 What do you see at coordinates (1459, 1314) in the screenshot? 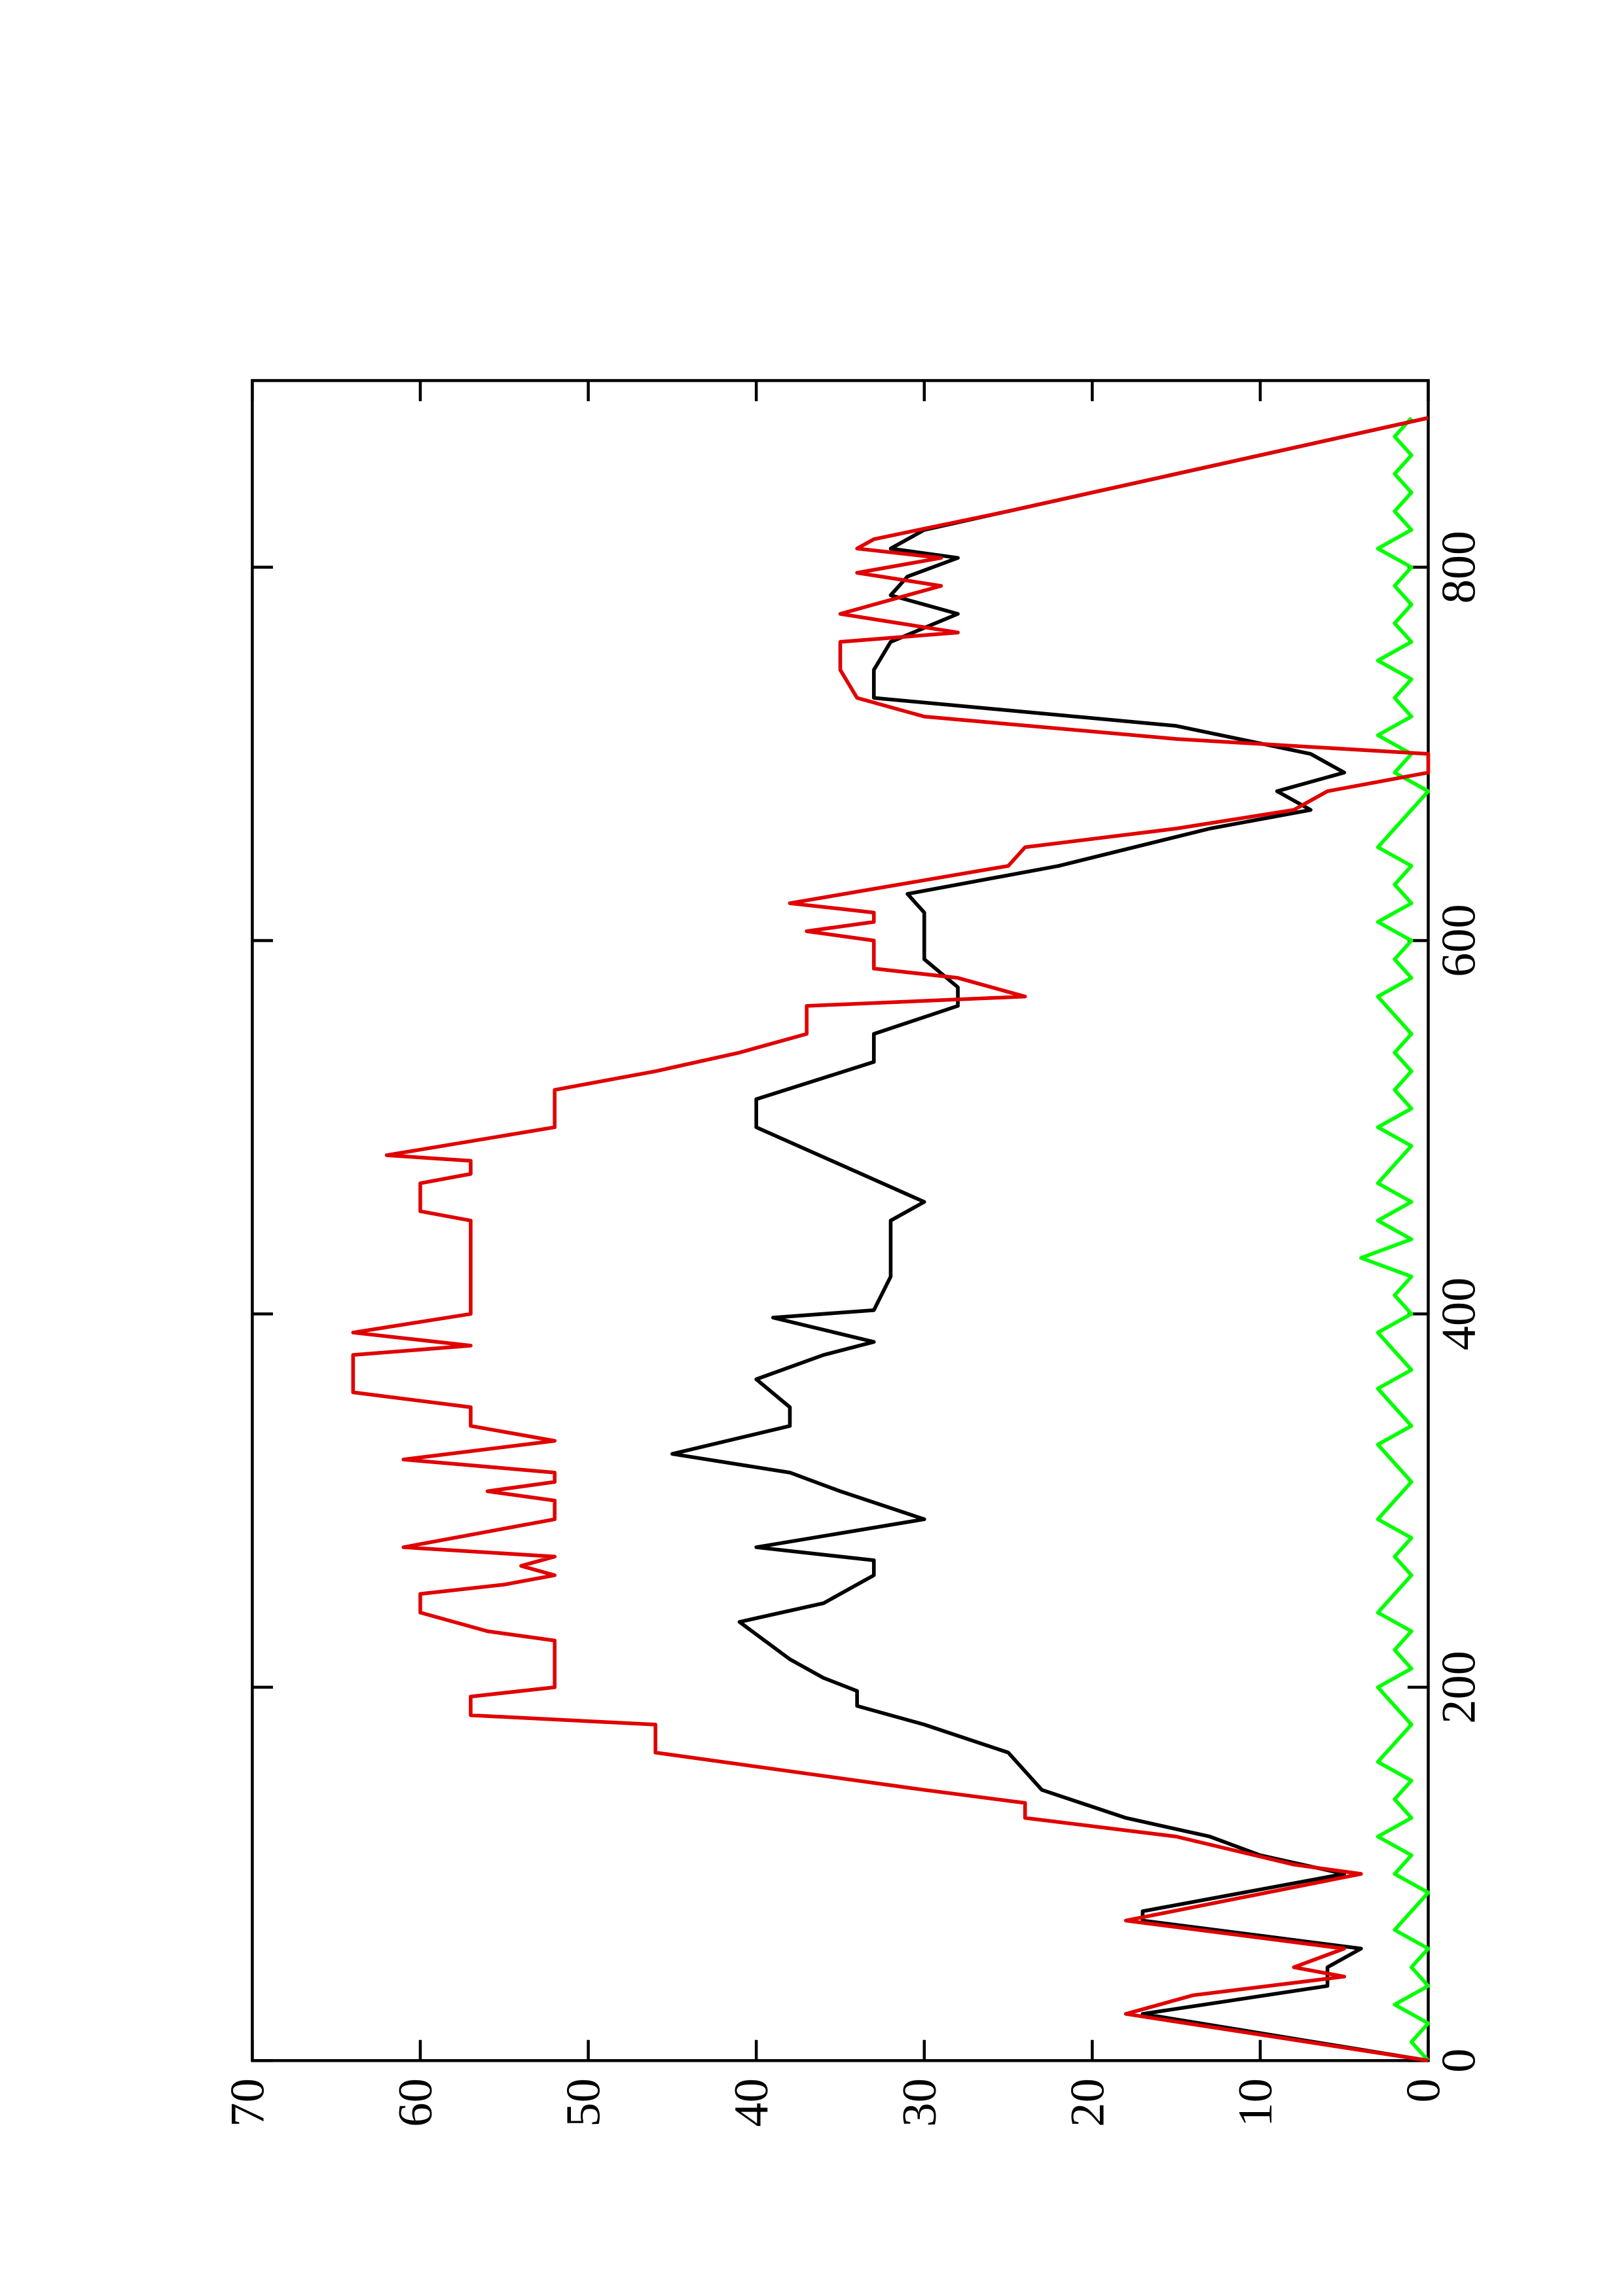
I see `x-tick-label: 400` at bounding box center [1459, 1314].